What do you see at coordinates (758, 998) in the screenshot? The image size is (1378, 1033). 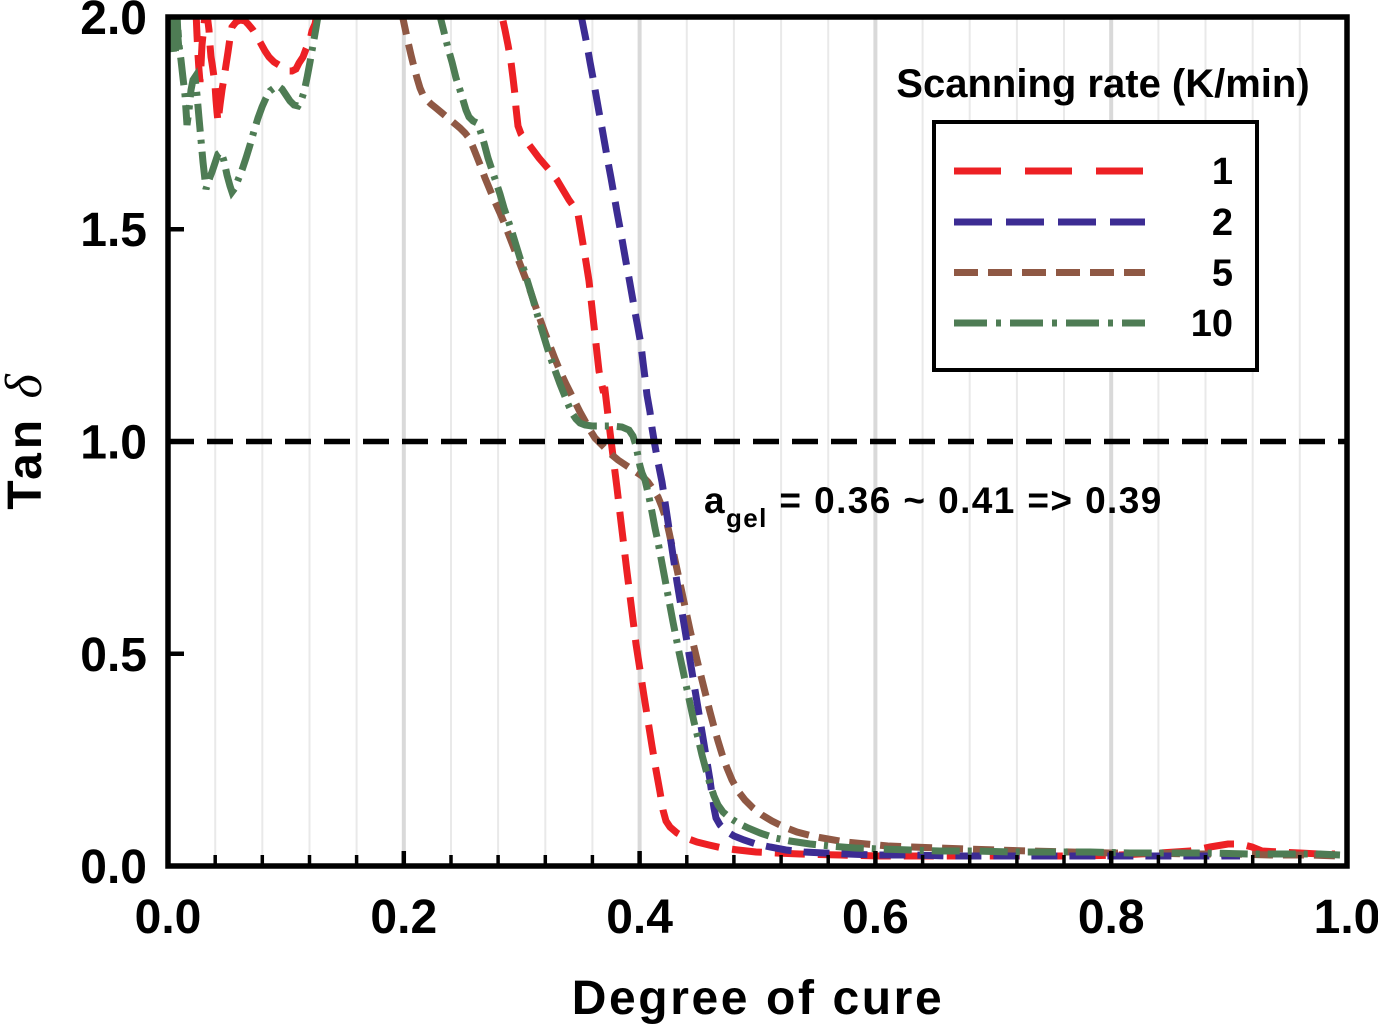 I see `svg-text: Degree of cure` at bounding box center [758, 998].